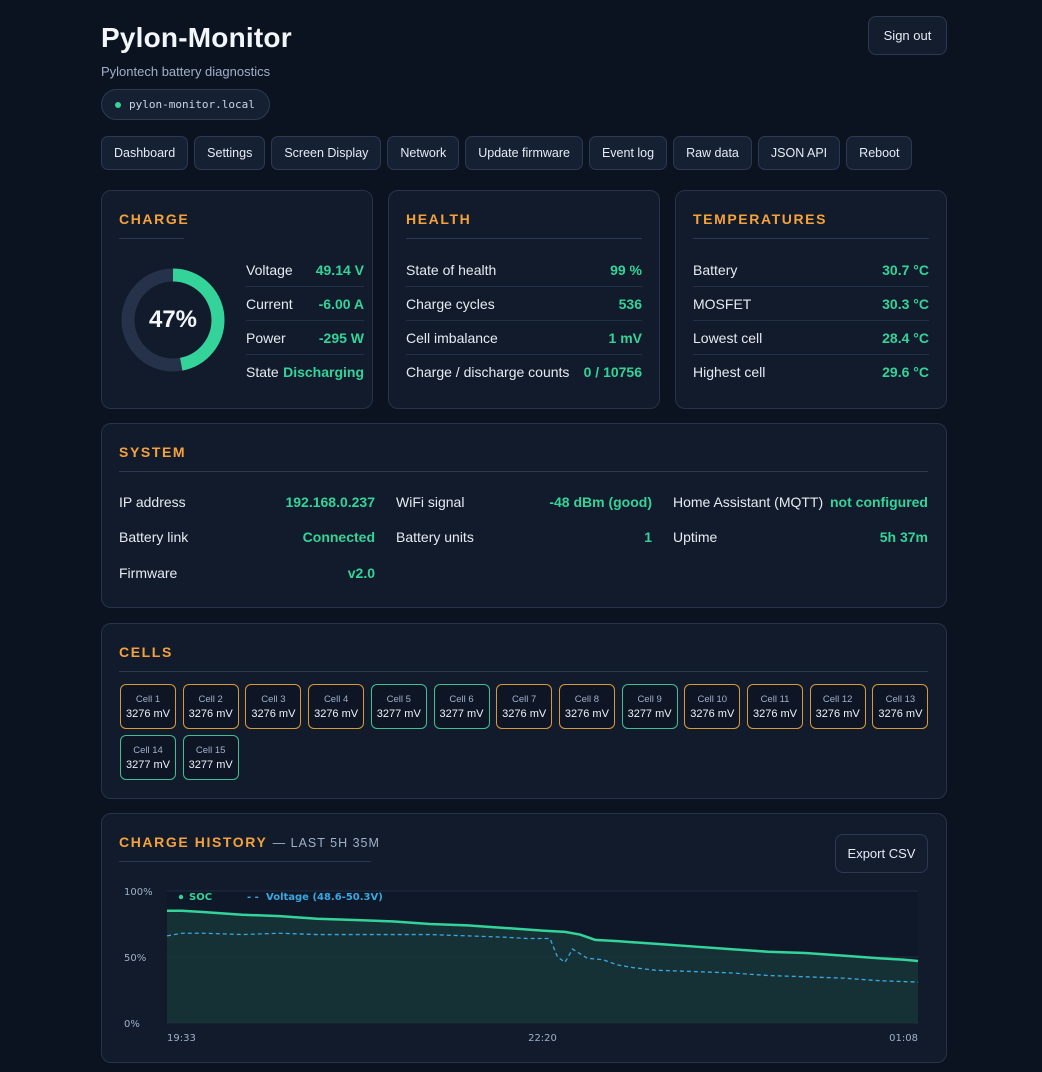  I want to click on history-card-title: CHARGE HISTORY — LAST 5H 35M, so click(249, 842).